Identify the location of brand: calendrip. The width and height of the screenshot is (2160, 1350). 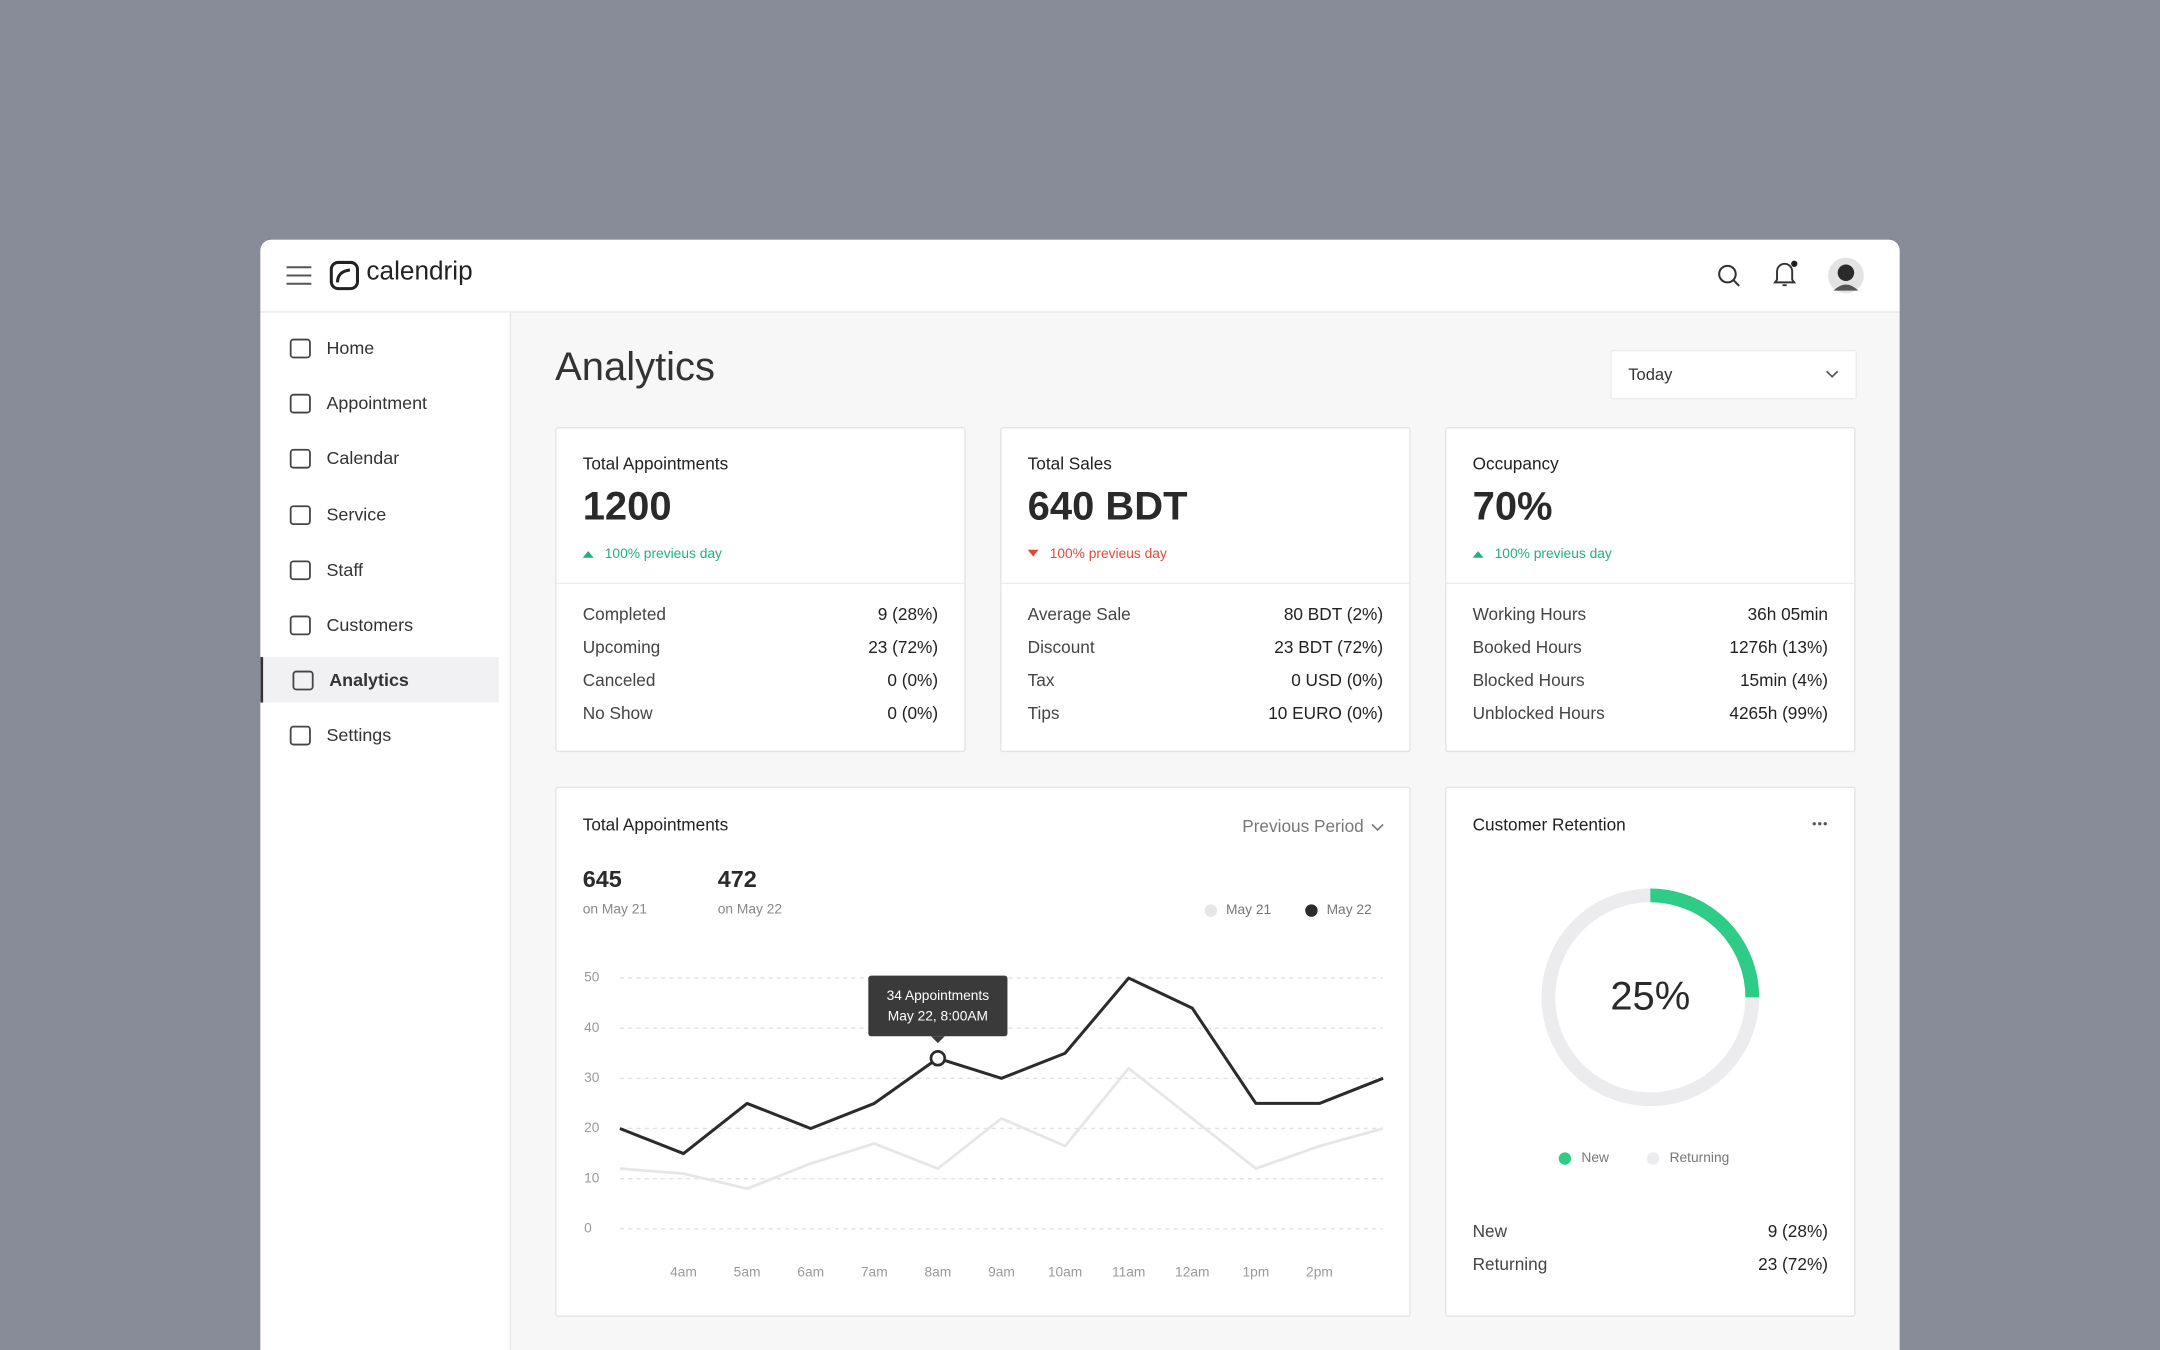
(419, 272).